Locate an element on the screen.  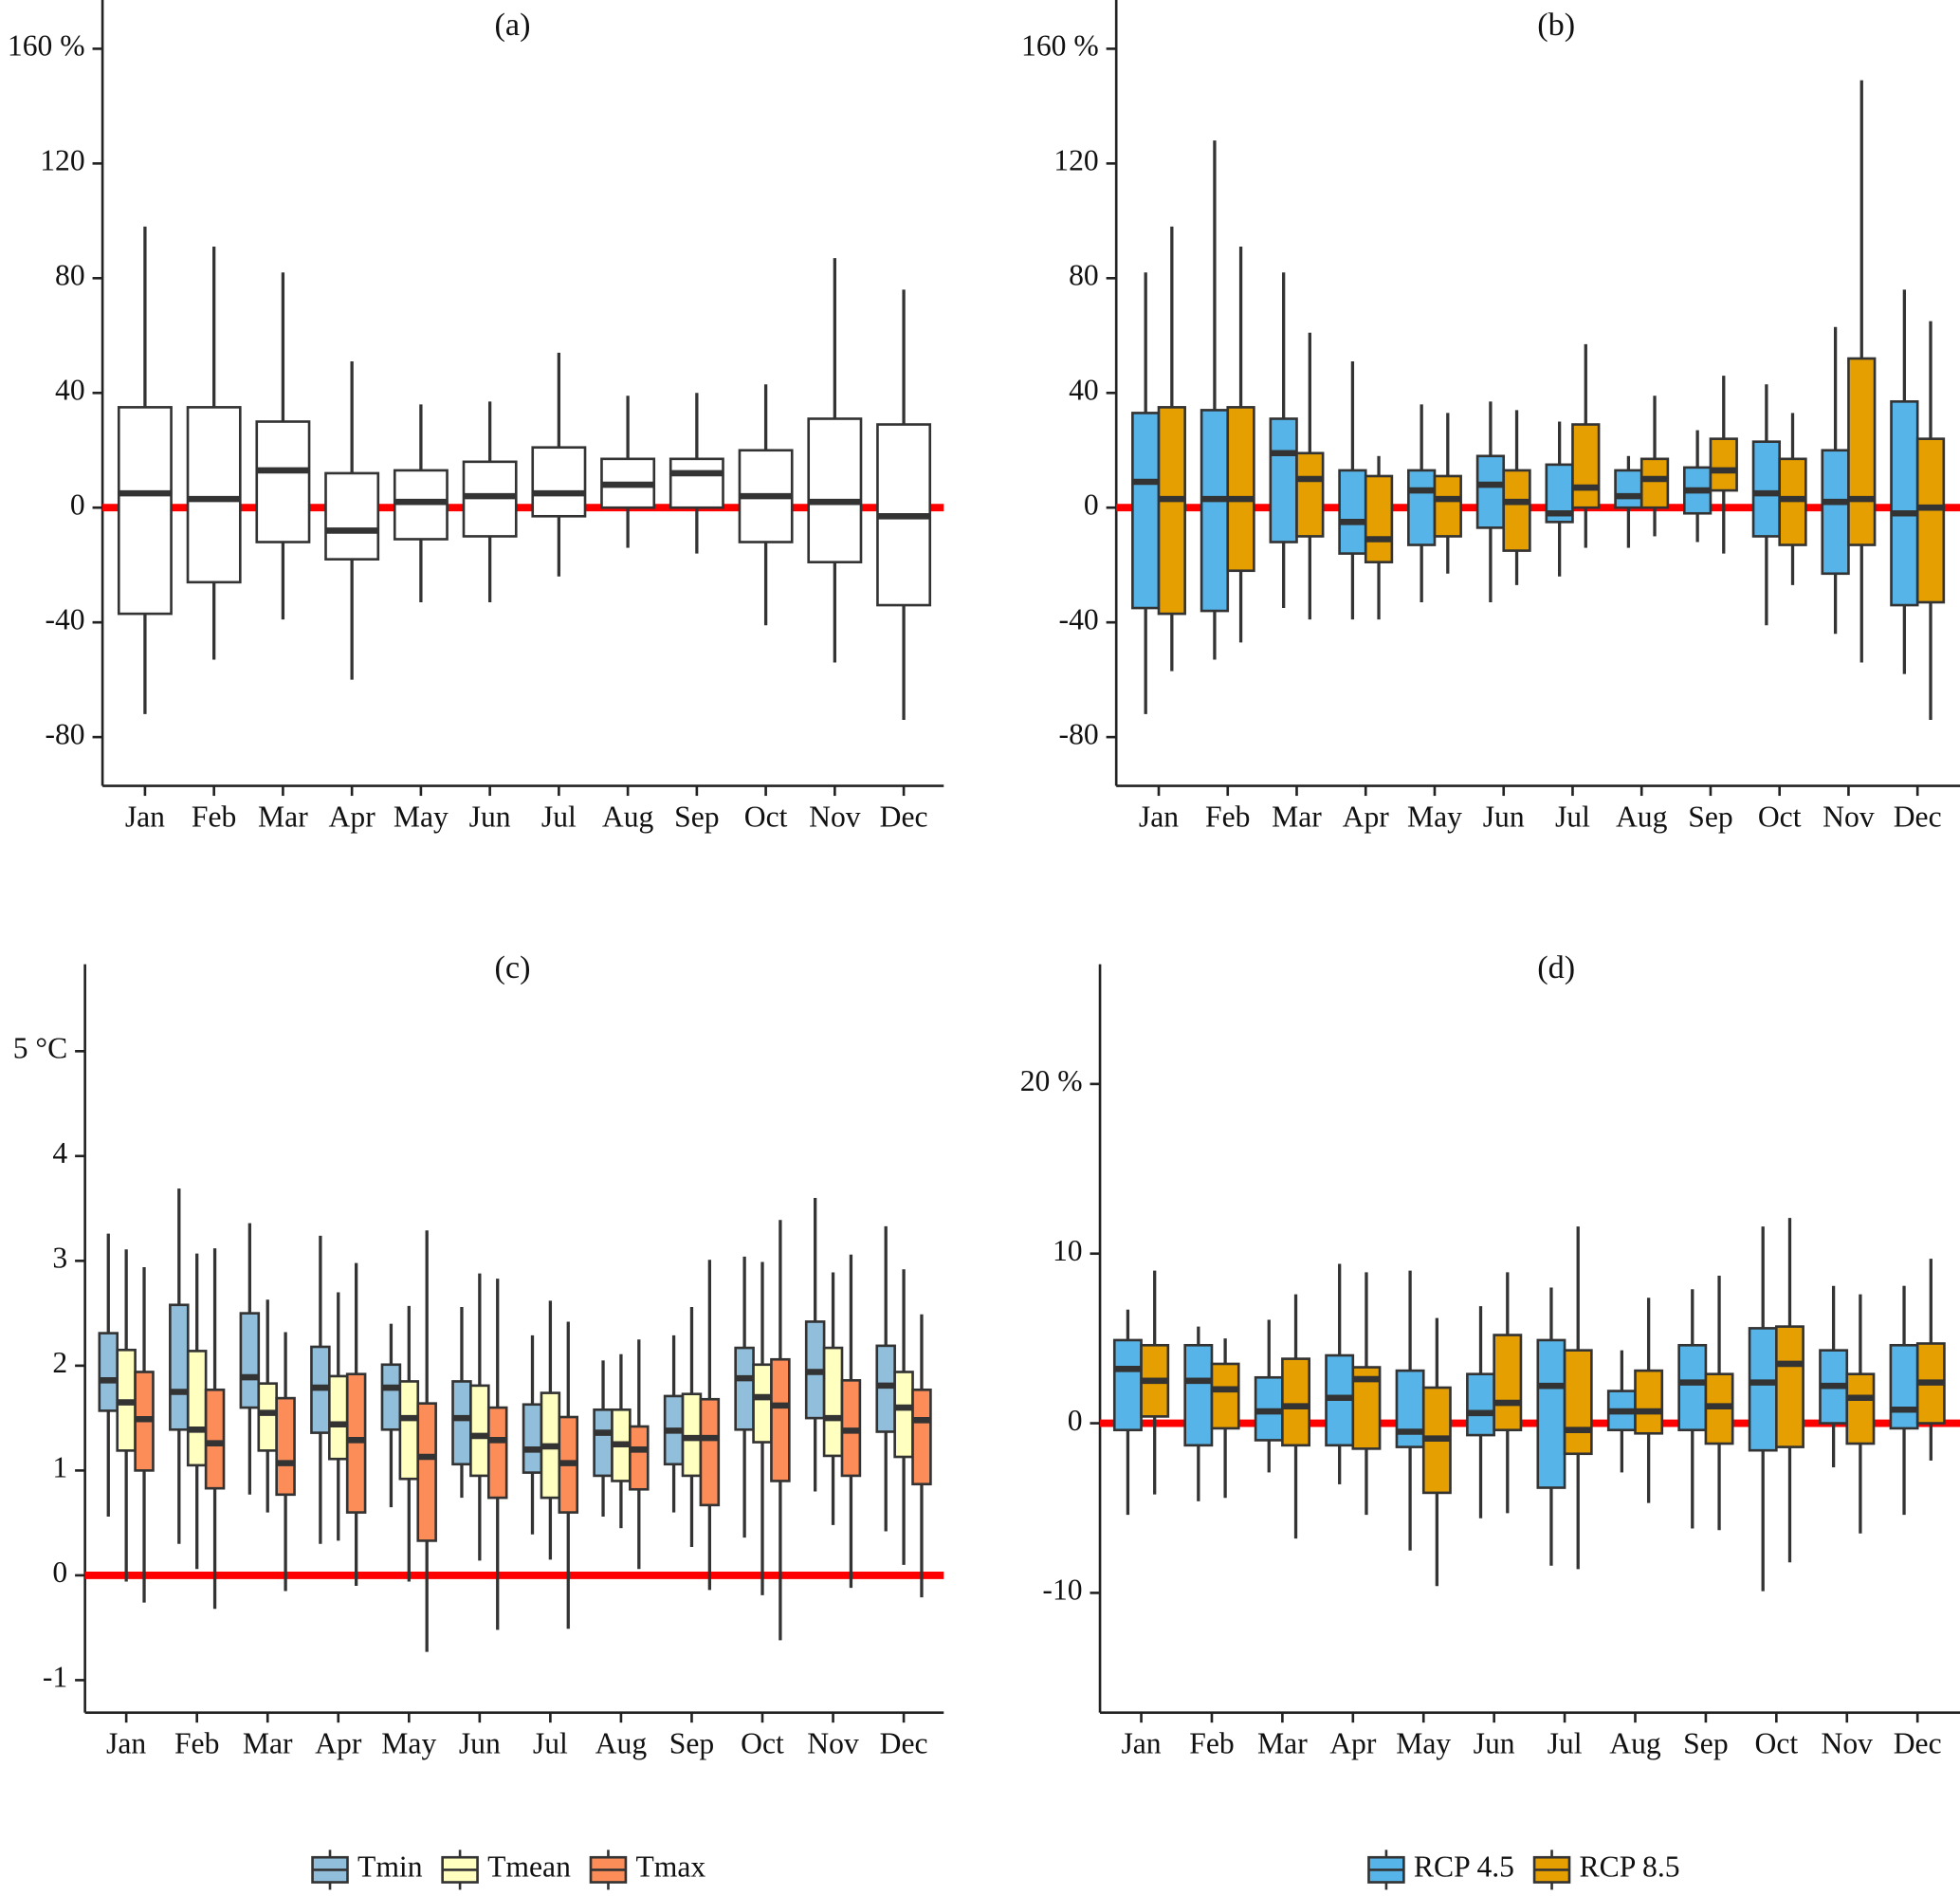
y-tick-label: -40 is located at coordinates (1079, 618).